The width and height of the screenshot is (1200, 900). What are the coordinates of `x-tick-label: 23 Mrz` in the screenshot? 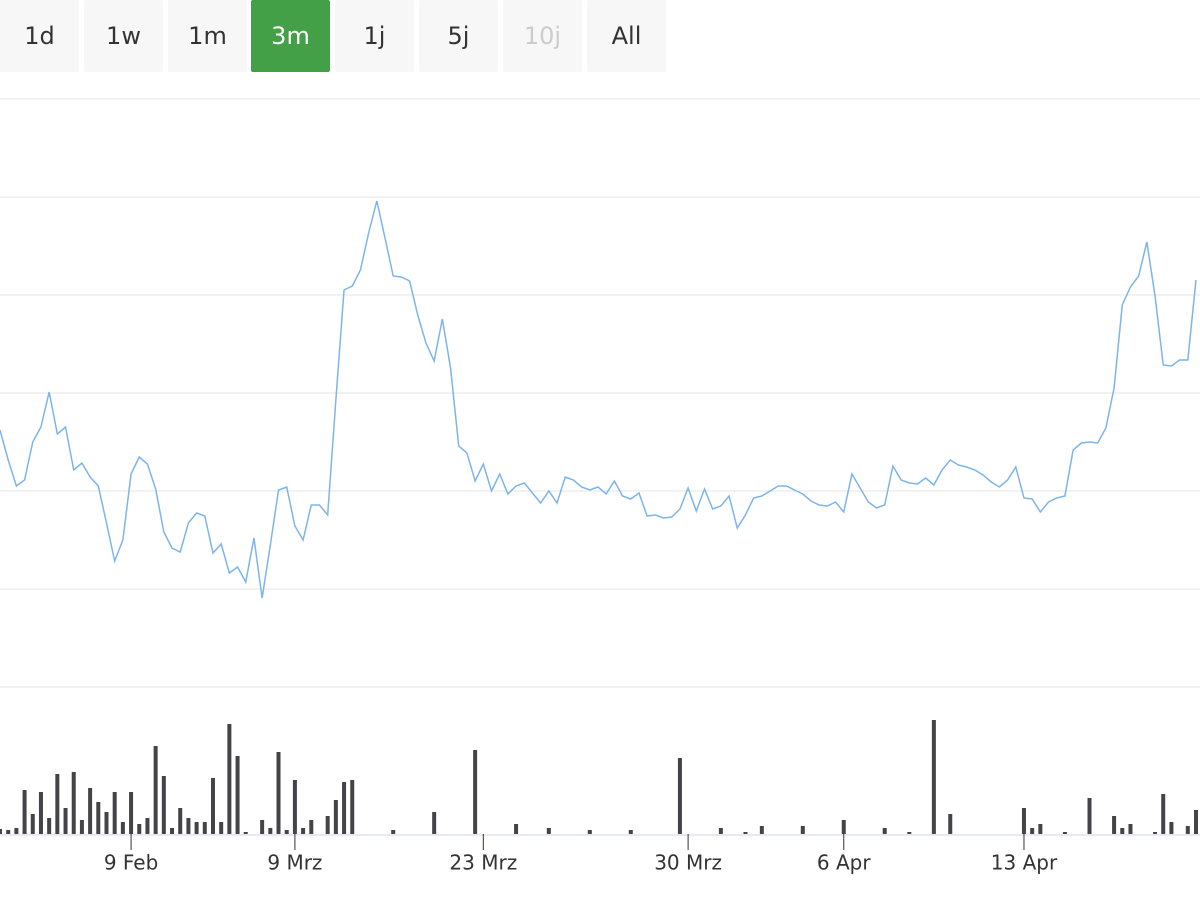 It's located at (483, 863).